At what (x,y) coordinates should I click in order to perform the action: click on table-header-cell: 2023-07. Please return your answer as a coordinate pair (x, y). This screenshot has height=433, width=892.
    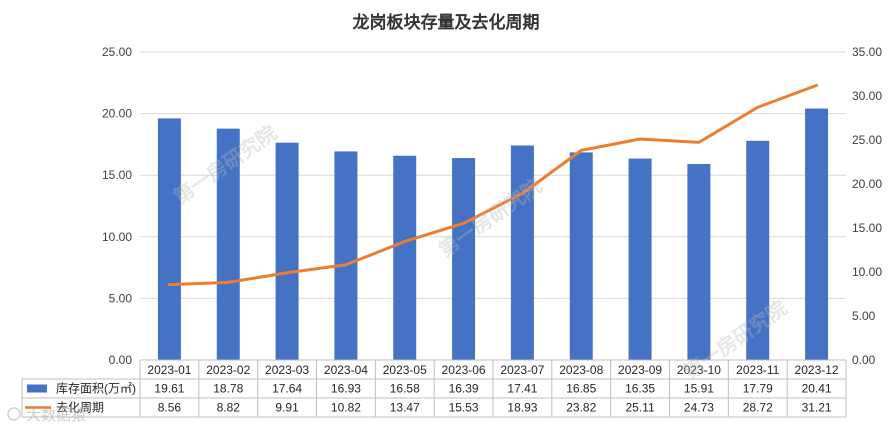
    Looking at the image, I should click on (522, 370).